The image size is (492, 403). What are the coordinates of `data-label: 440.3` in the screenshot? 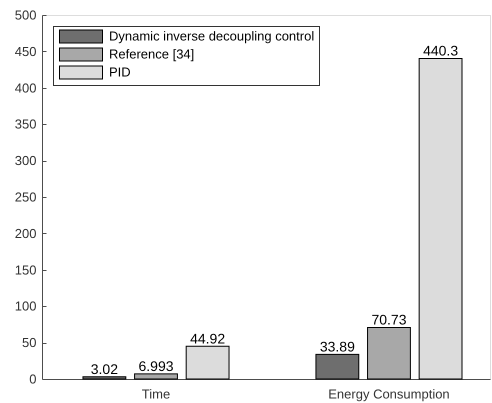 It's located at (440, 50).